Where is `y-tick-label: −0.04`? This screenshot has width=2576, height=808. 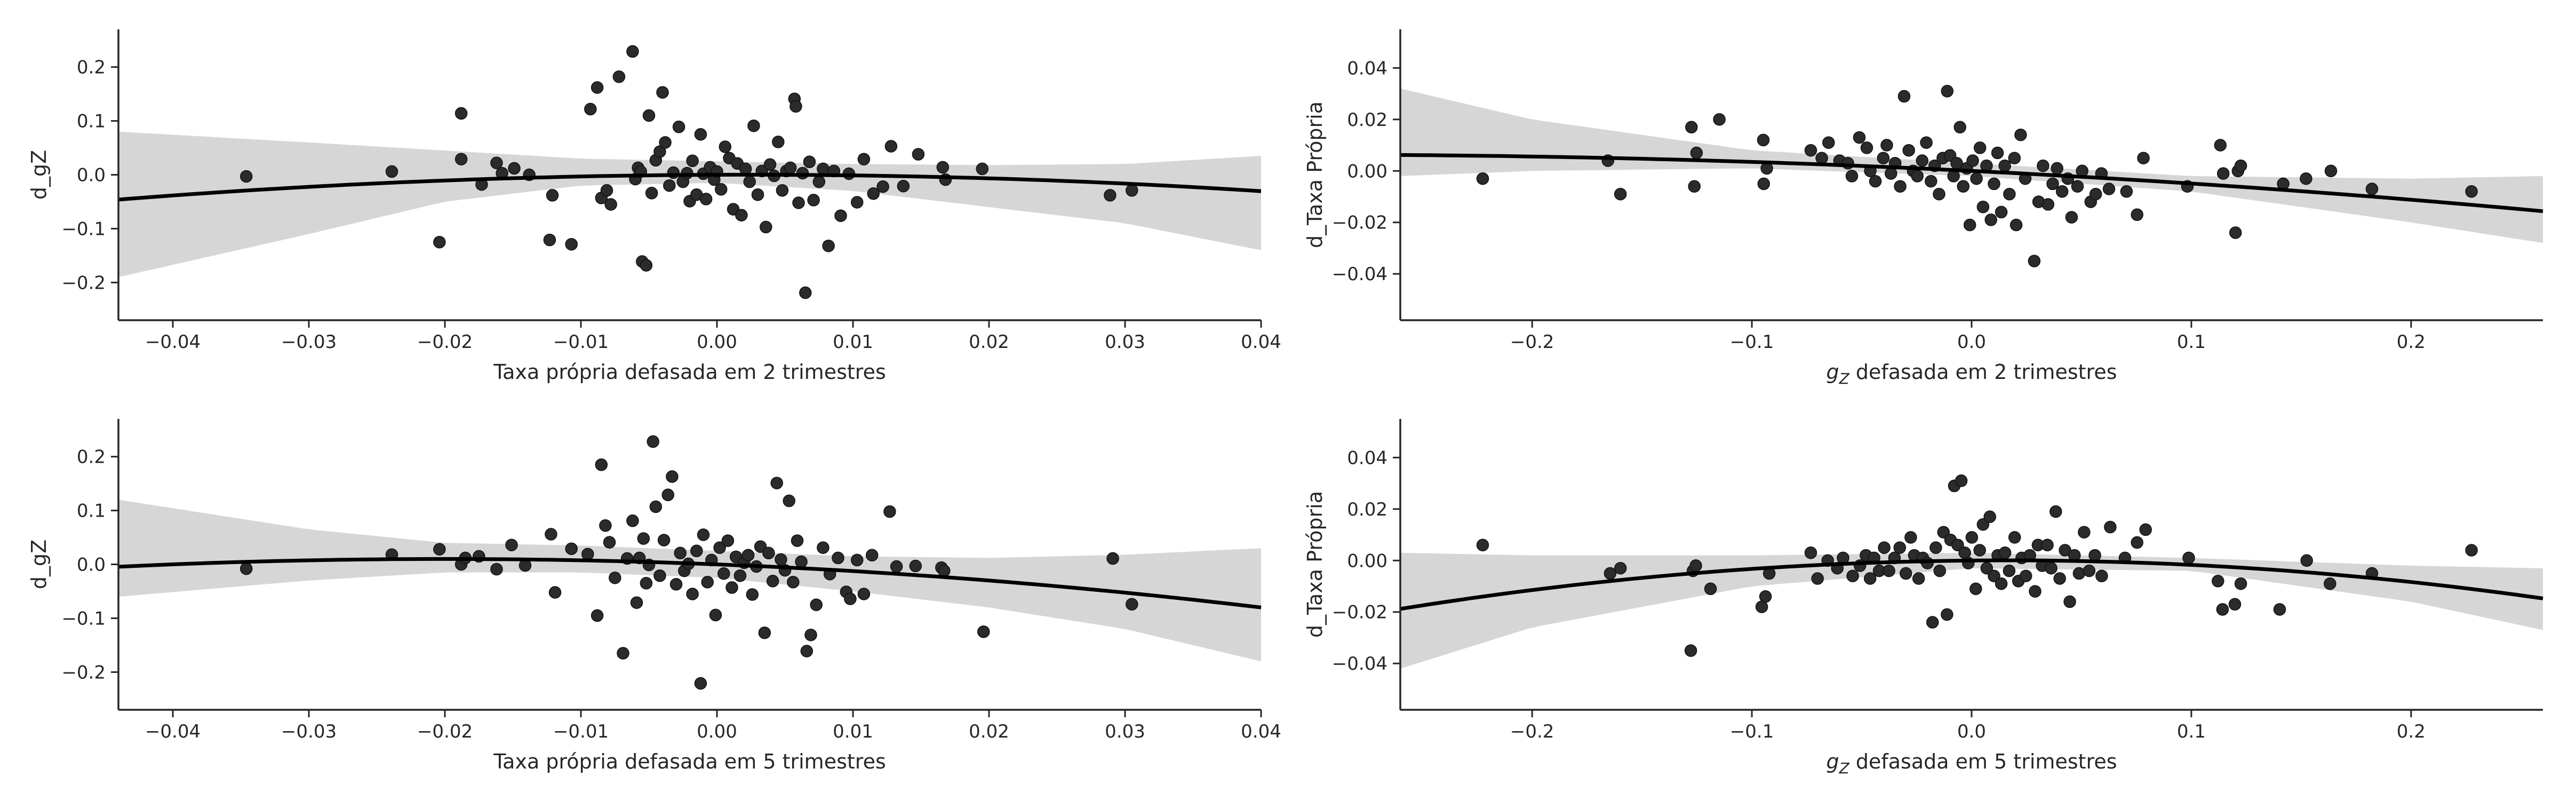
y-tick-label: −0.04 is located at coordinates (1359, 274).